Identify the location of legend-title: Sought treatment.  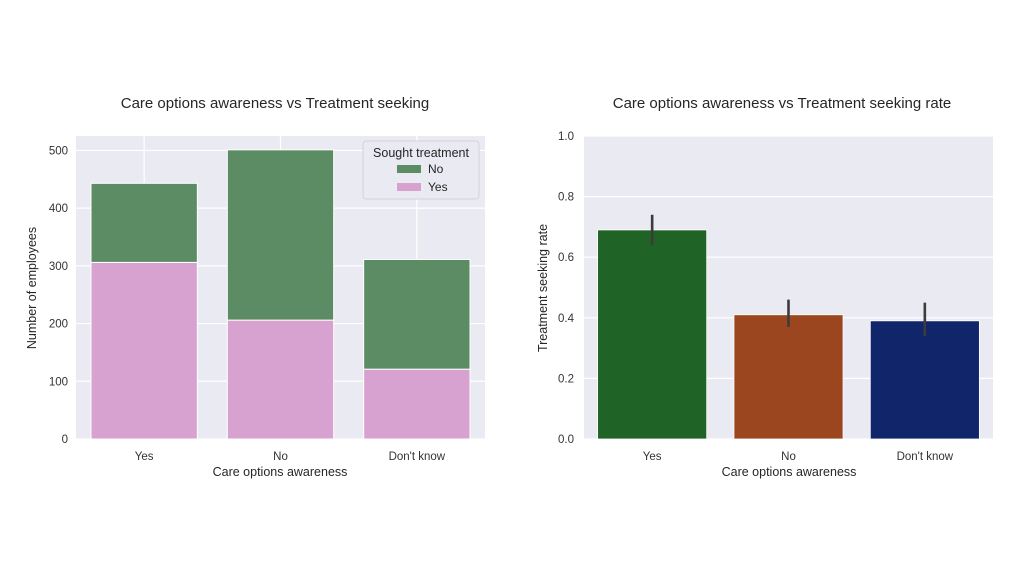
(421, 153).